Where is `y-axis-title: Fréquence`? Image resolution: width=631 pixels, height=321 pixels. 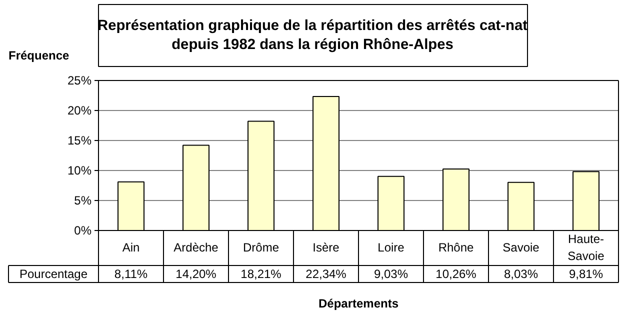 y-axis-title: Fréquence is located at coordinates (39, 55).